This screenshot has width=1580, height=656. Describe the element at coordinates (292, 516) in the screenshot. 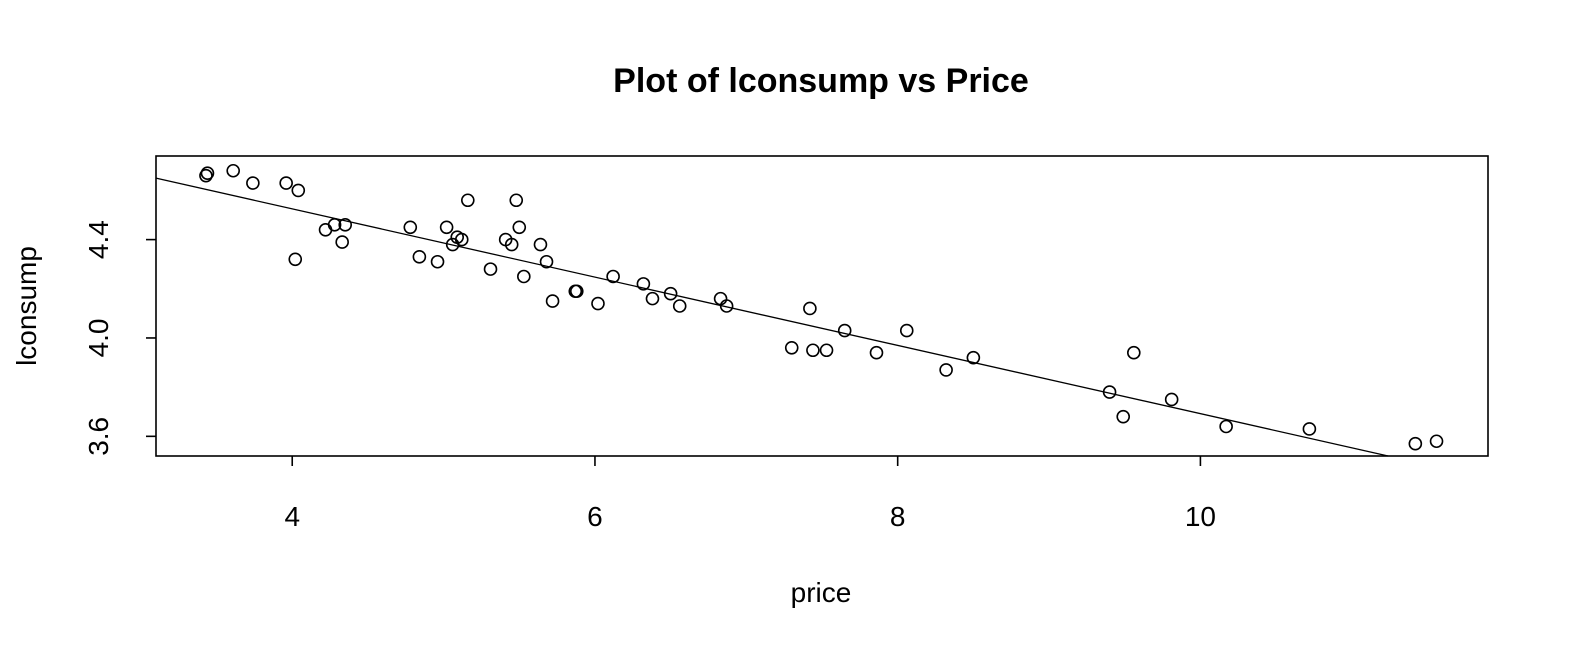

I see `x-tick-label: 4` at that location.